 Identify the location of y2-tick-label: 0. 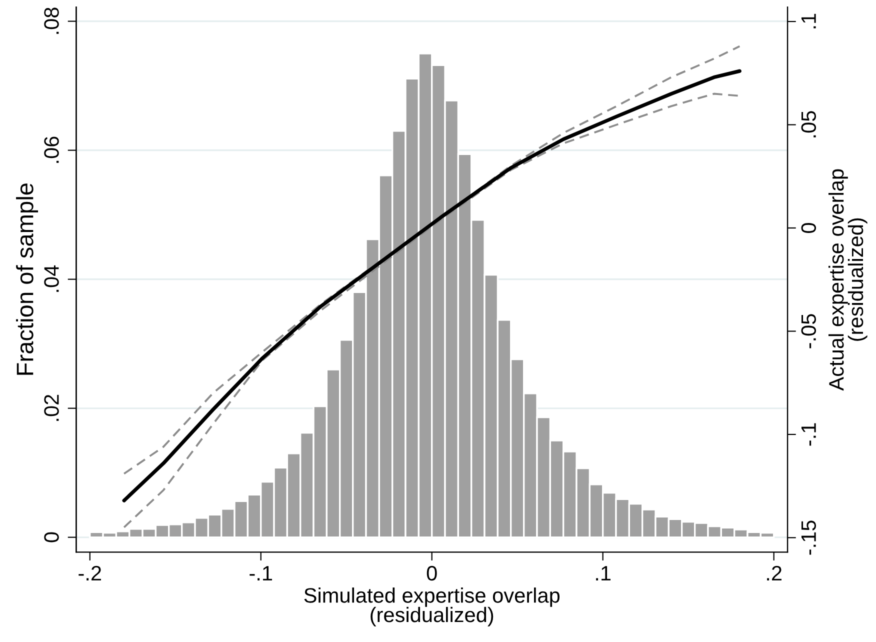
(808, 227).